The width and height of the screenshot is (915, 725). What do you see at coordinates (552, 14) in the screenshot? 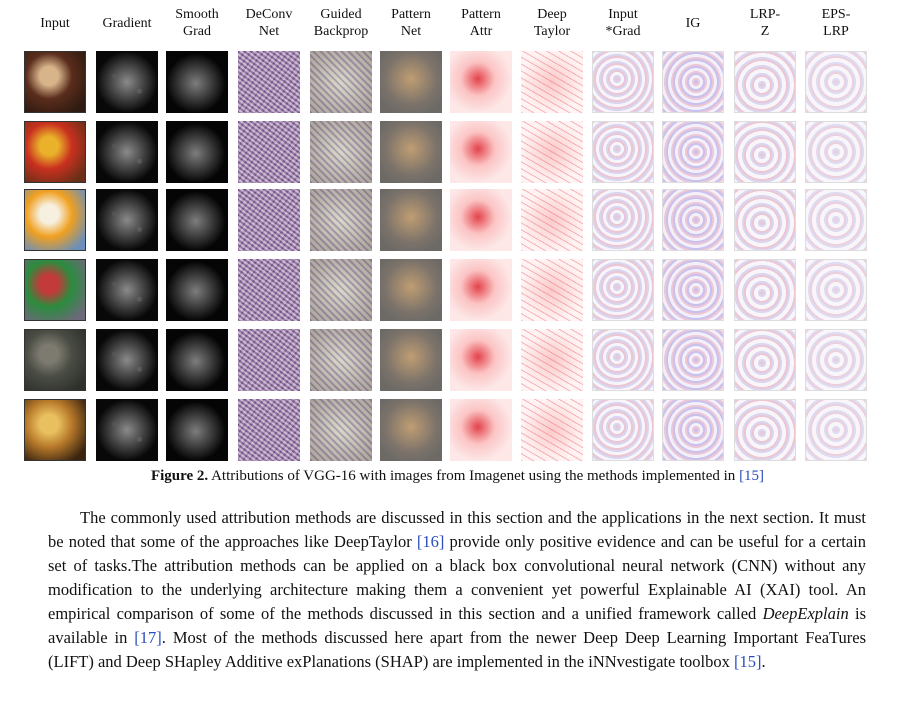
I see `column-header-line: Deep` at bounding box center [552, 14].